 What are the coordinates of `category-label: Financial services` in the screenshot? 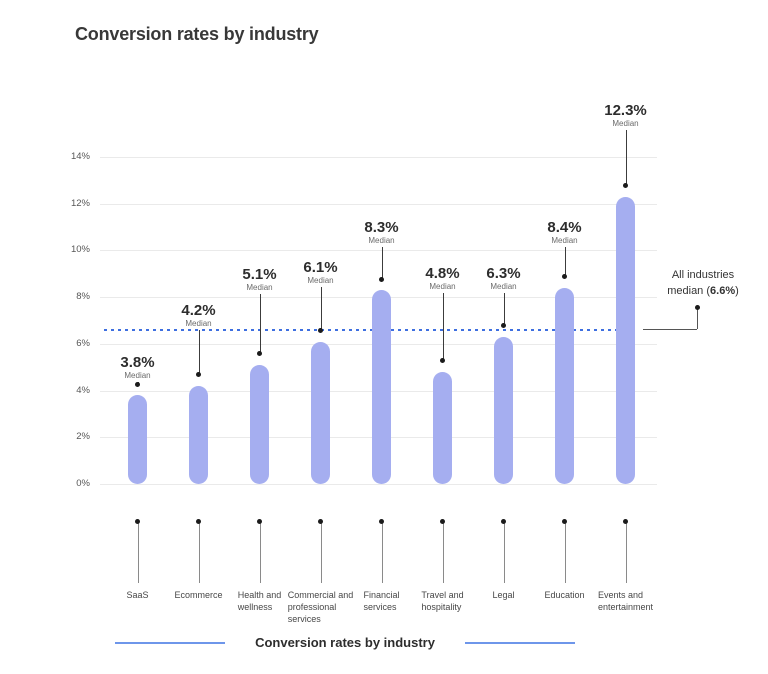 It's located at (381, 601).